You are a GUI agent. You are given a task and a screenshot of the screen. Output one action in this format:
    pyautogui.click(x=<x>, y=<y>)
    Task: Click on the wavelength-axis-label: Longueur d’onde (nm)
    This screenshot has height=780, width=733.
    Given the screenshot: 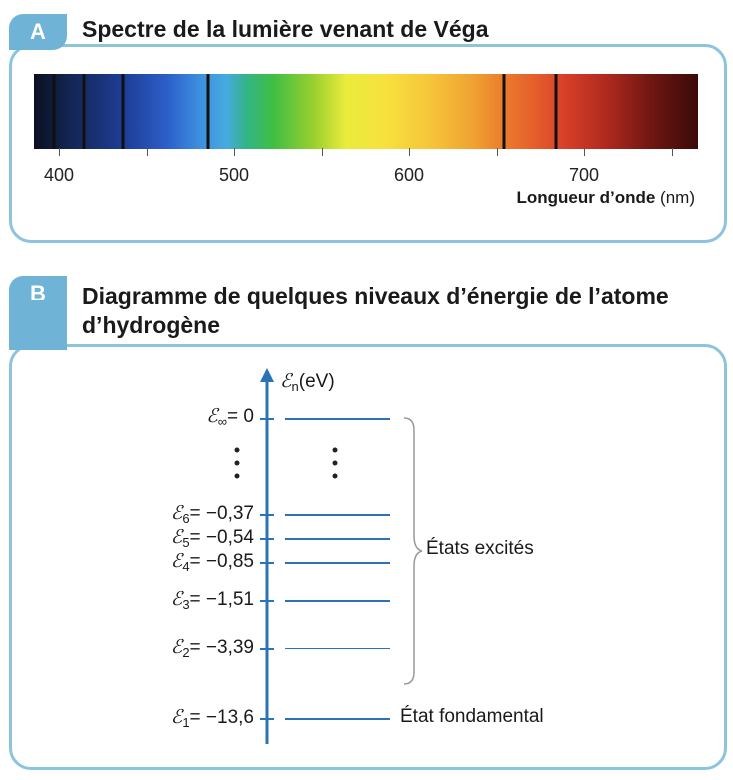 What is the action you would take?
    pyautogui.click(x=605, y=198)
    